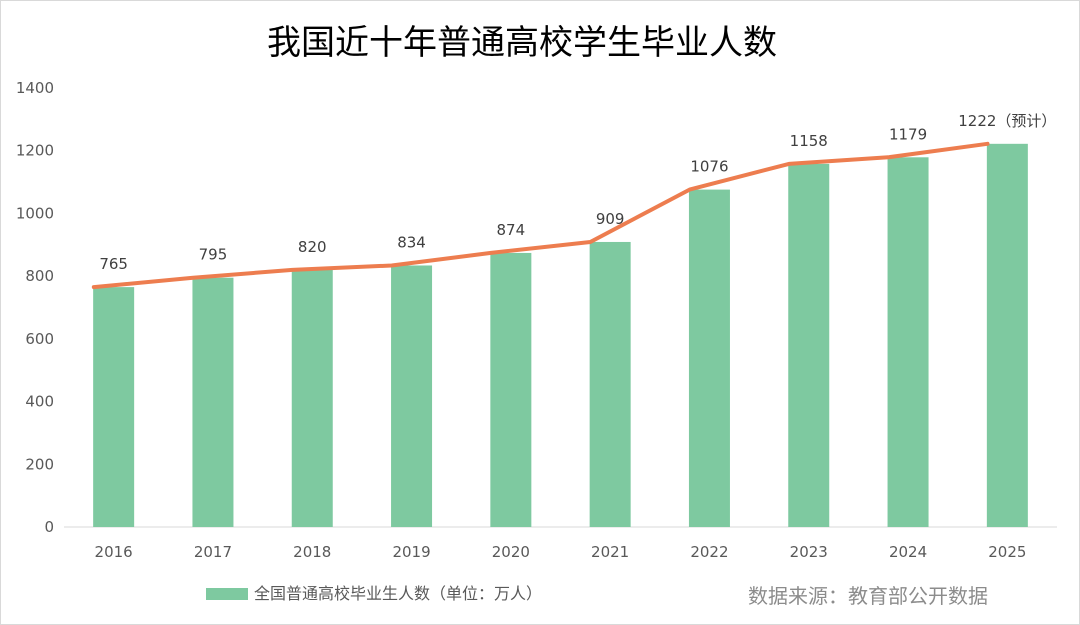 Image resolution: width=1080 pixels, height=625 pixels. Describe the element at coordinates (809, 141) in the screenshot. I see `data-label: 1158` at that location.